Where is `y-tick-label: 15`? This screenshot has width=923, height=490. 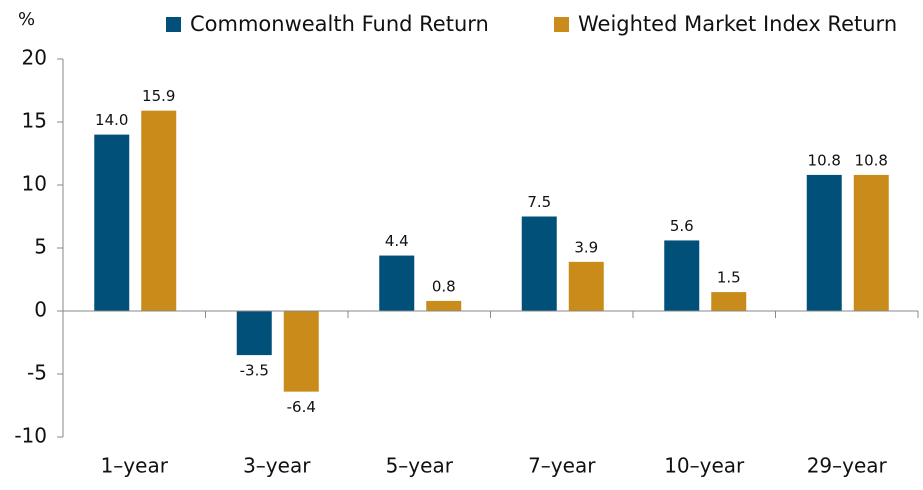
y-tick-label: 15 is located at coordinates (34, 121).